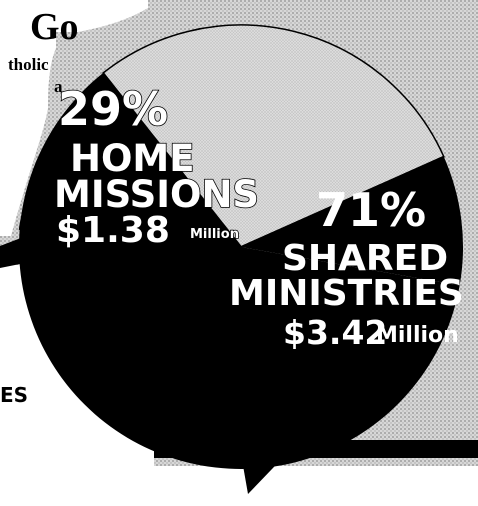  Describe the element at coordinates (113, 109) in the screenshot. I see `home-missions-percent-label: 29%` at that location.